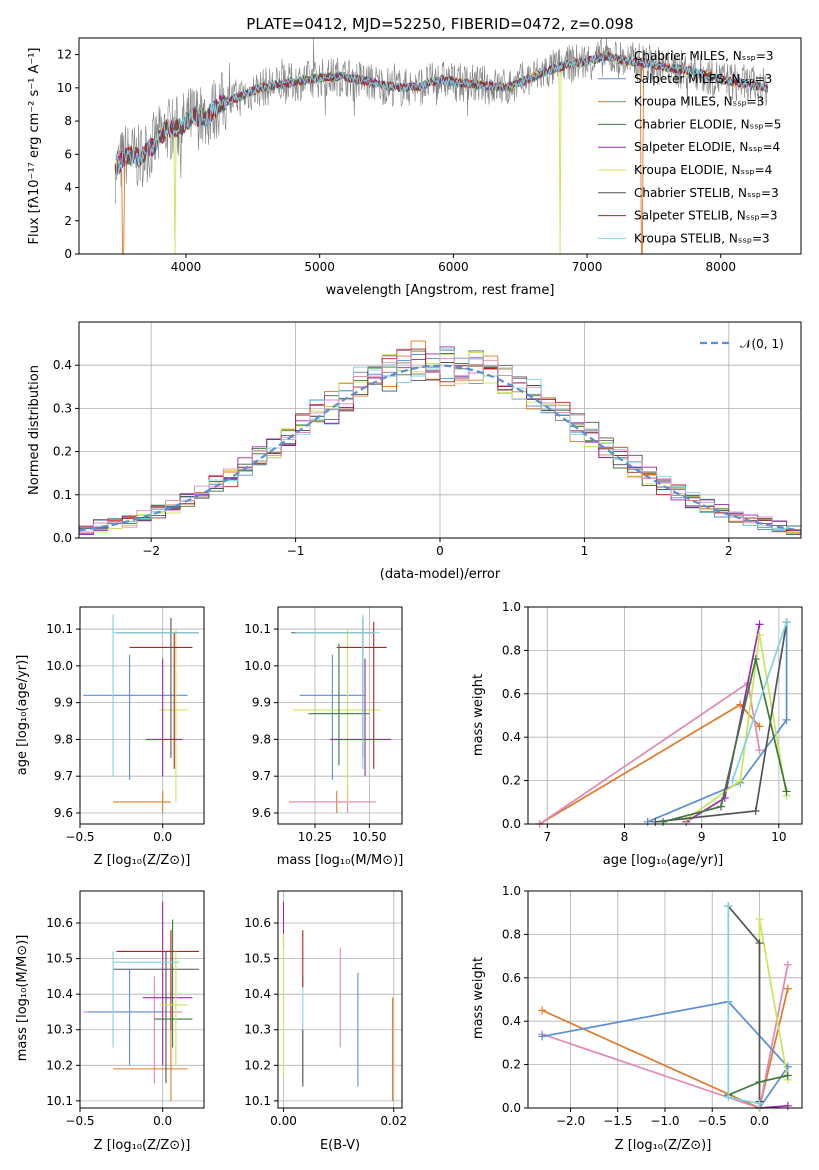  I want to click on residual-xlabel: (data-model)/error, so click(440, 574).